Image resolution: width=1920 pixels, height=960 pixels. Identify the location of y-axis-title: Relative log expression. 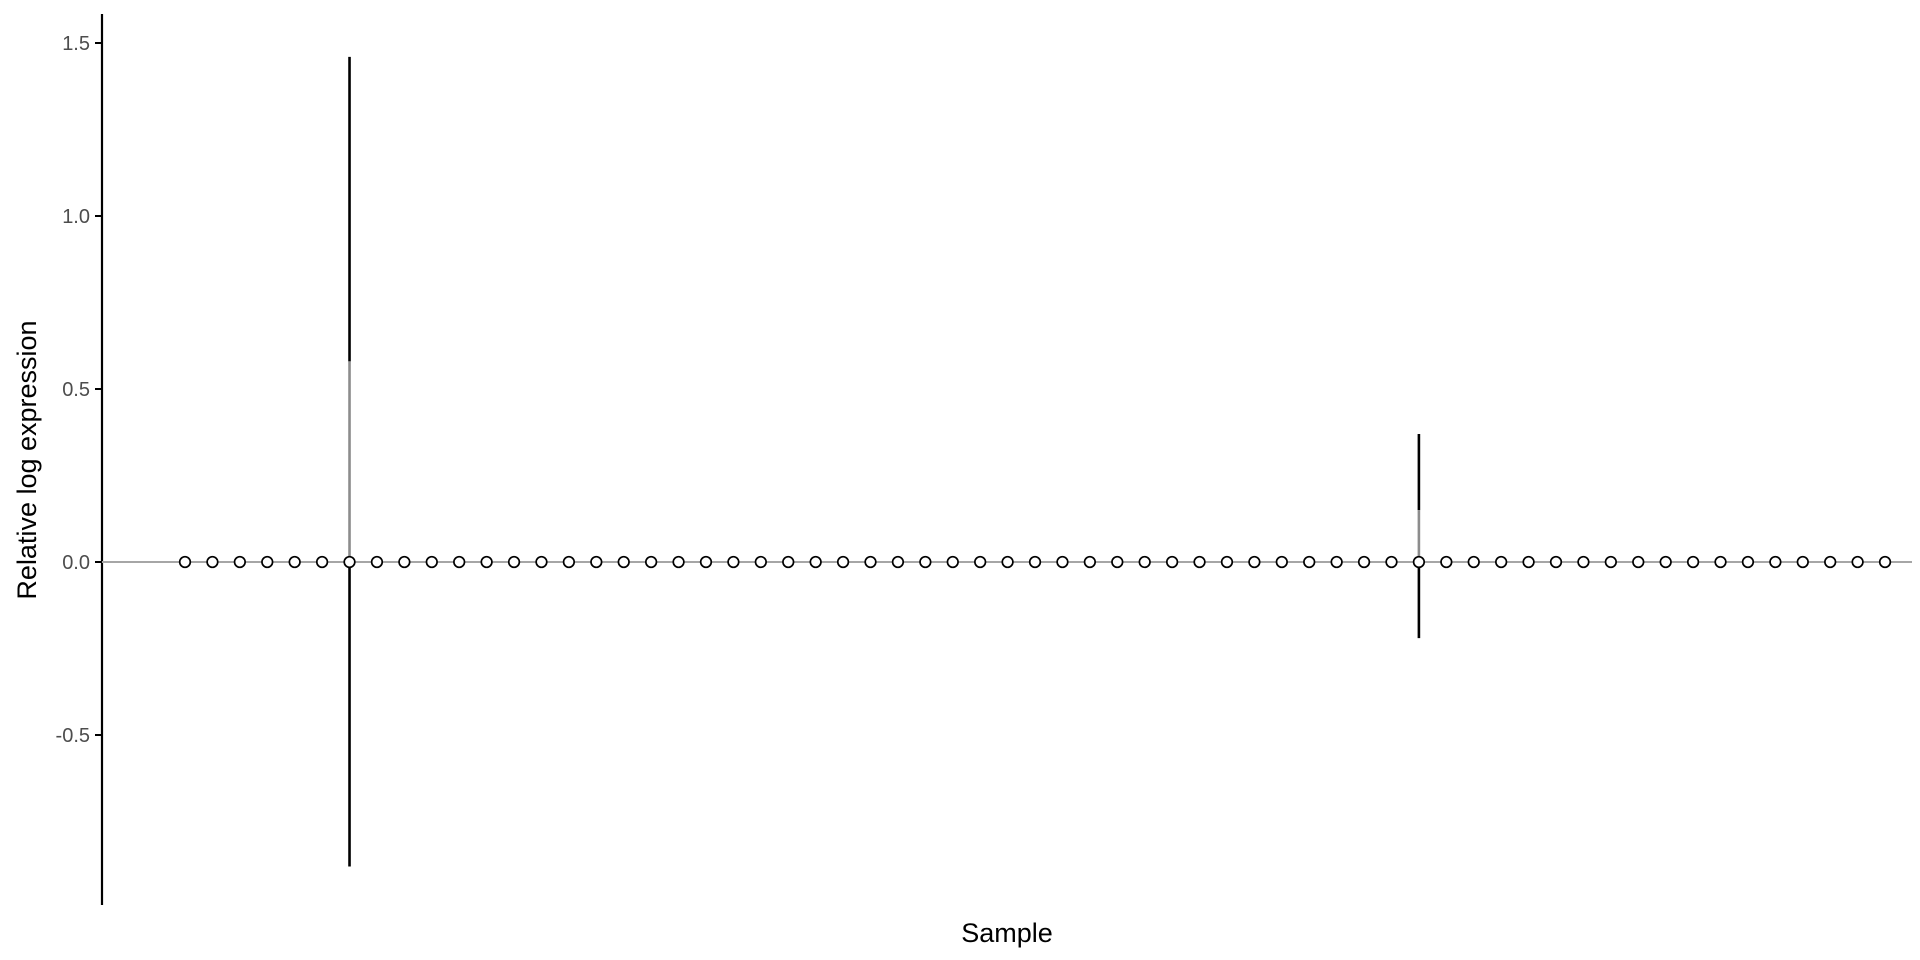
(27, 459).